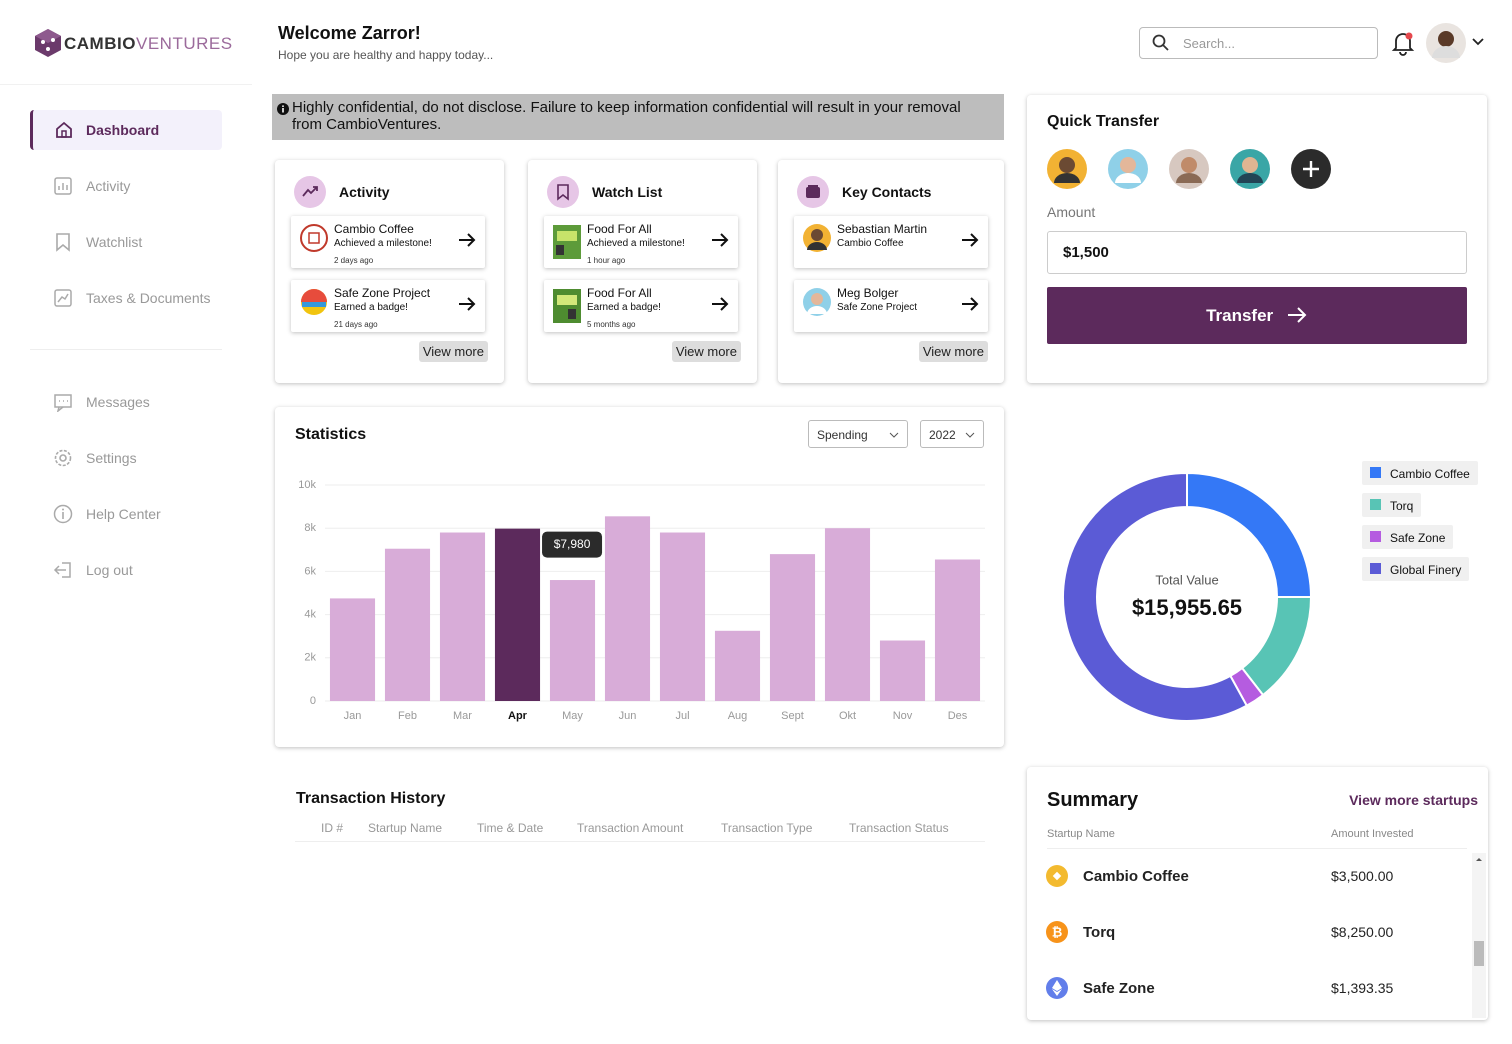 The height and width of the screenshot is (1044, 1512). What do you see at coordinates (100, 43) in the screenshot?
I see `brand-primary: CAMBIO` at bounding box center [100, 43].